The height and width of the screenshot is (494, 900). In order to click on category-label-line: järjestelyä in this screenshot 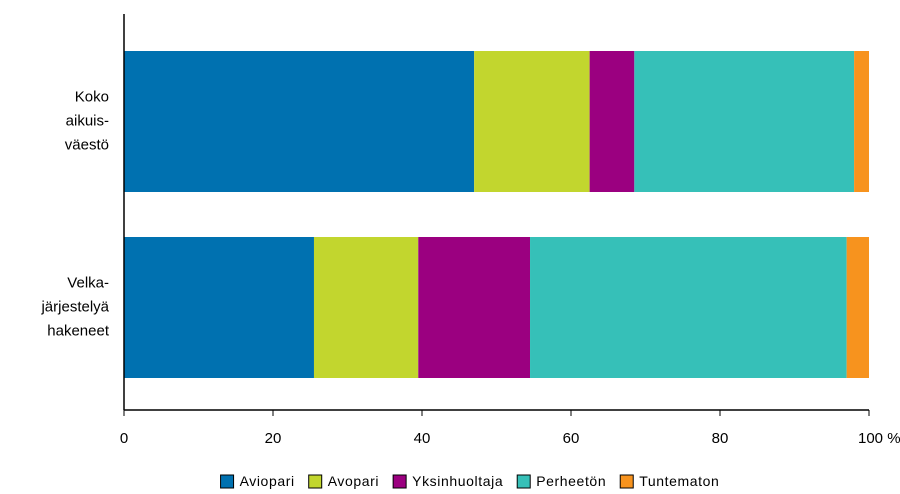, I will do `click(74, 306)`.